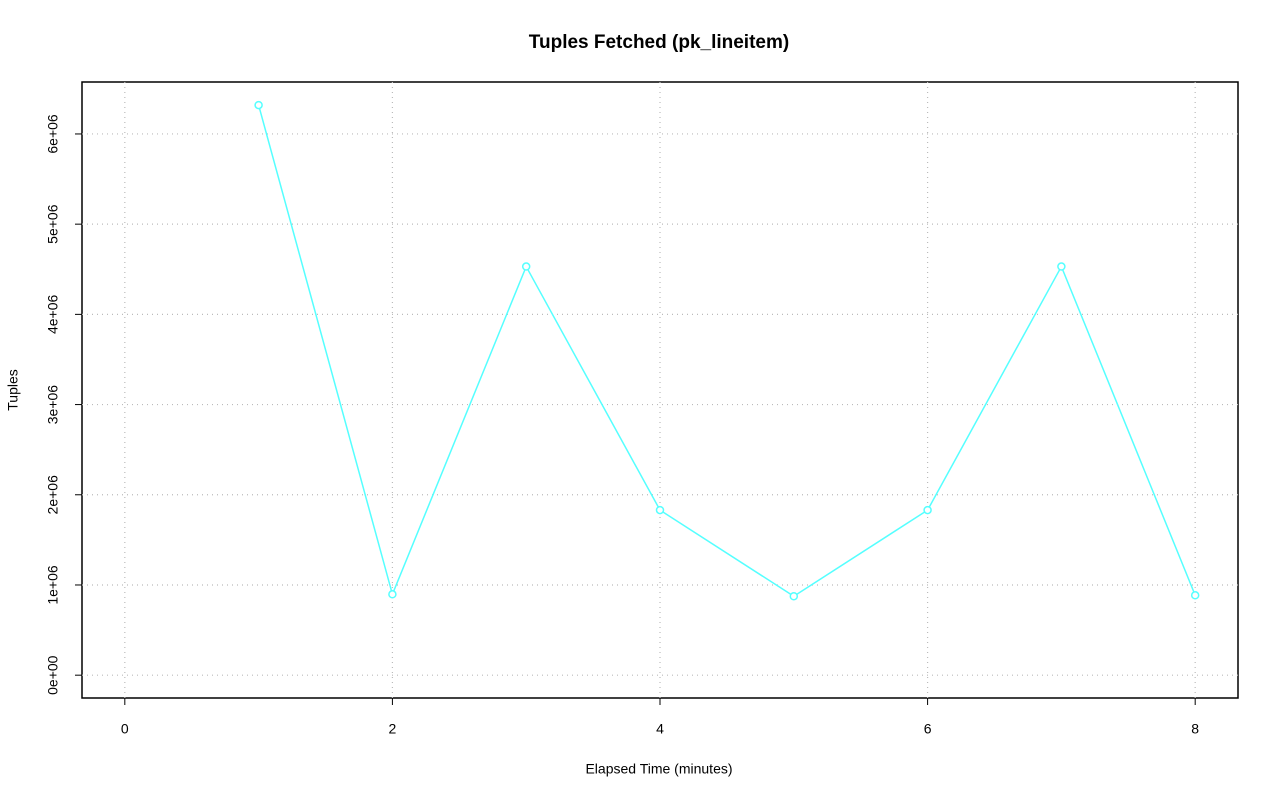 The height and width of the screenshot is (806, 1280). I want to click on x-axis-title: Elapsed Time (minutes), so click(658, 769).